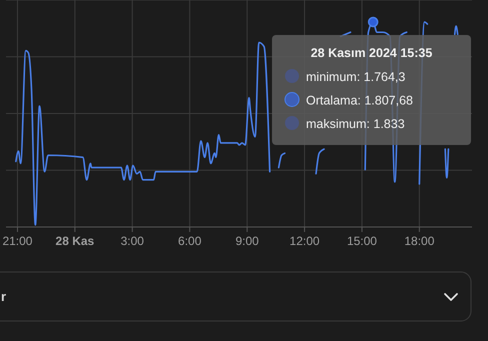 This screenshot has height=341, width=488. I want to click on x-tick-label: 9:00, so click(247, 241).